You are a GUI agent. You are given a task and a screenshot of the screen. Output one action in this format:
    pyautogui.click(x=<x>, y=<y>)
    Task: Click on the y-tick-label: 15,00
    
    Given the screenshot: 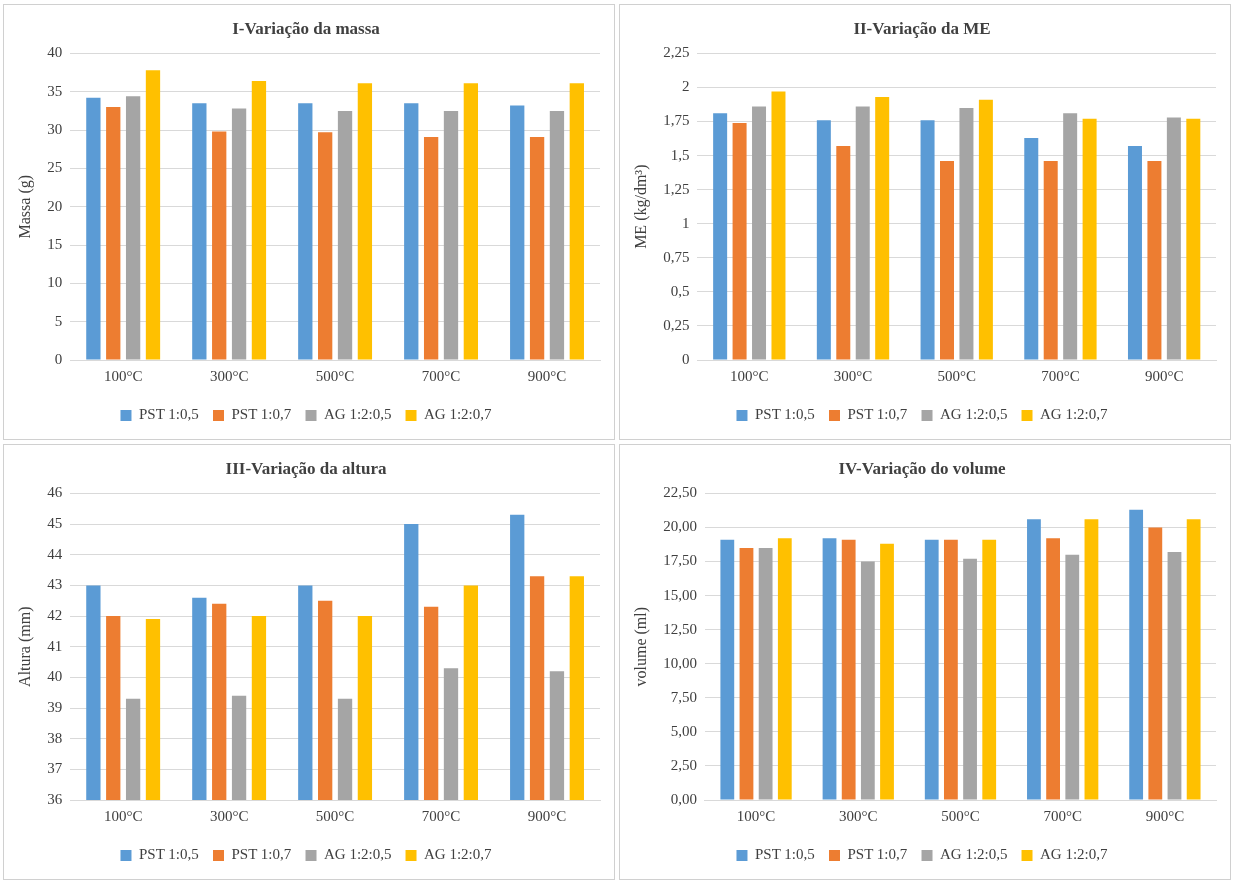 What is the action you would take?
    pyautogui.click(x=680, y=594)
    